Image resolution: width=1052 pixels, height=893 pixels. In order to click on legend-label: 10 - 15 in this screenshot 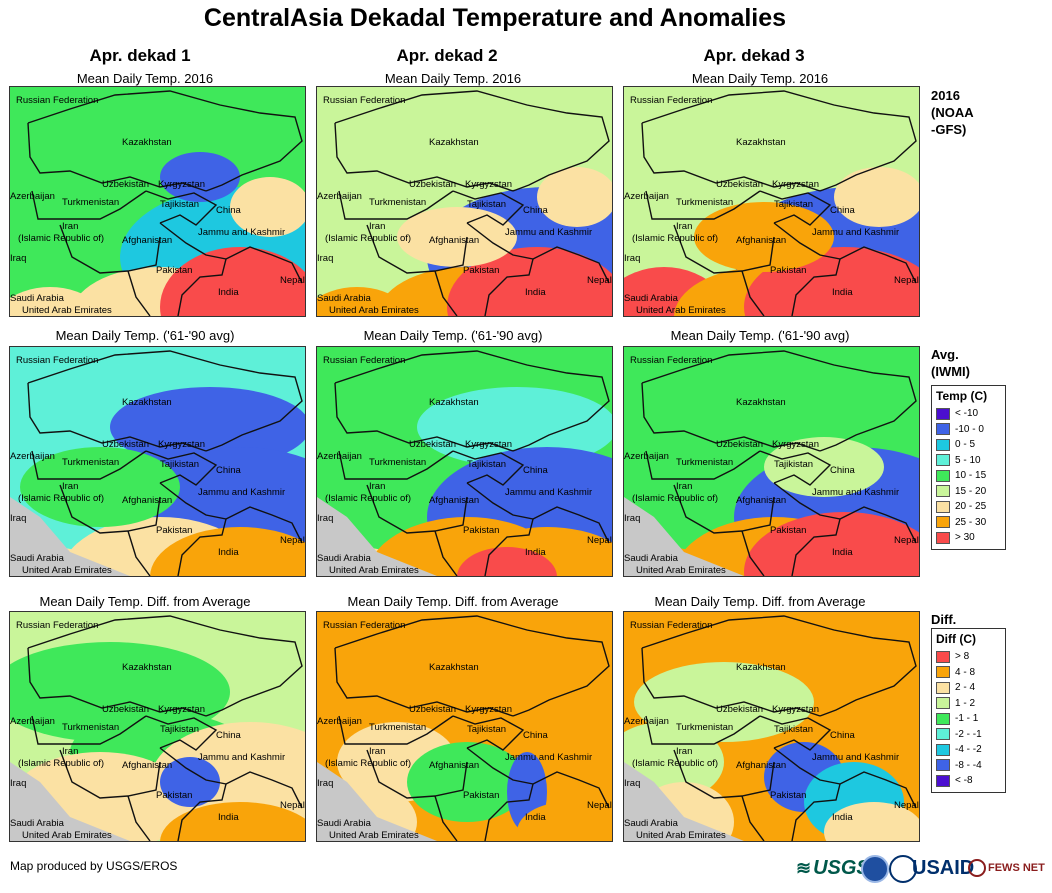, I will do `click(971, 476)`.